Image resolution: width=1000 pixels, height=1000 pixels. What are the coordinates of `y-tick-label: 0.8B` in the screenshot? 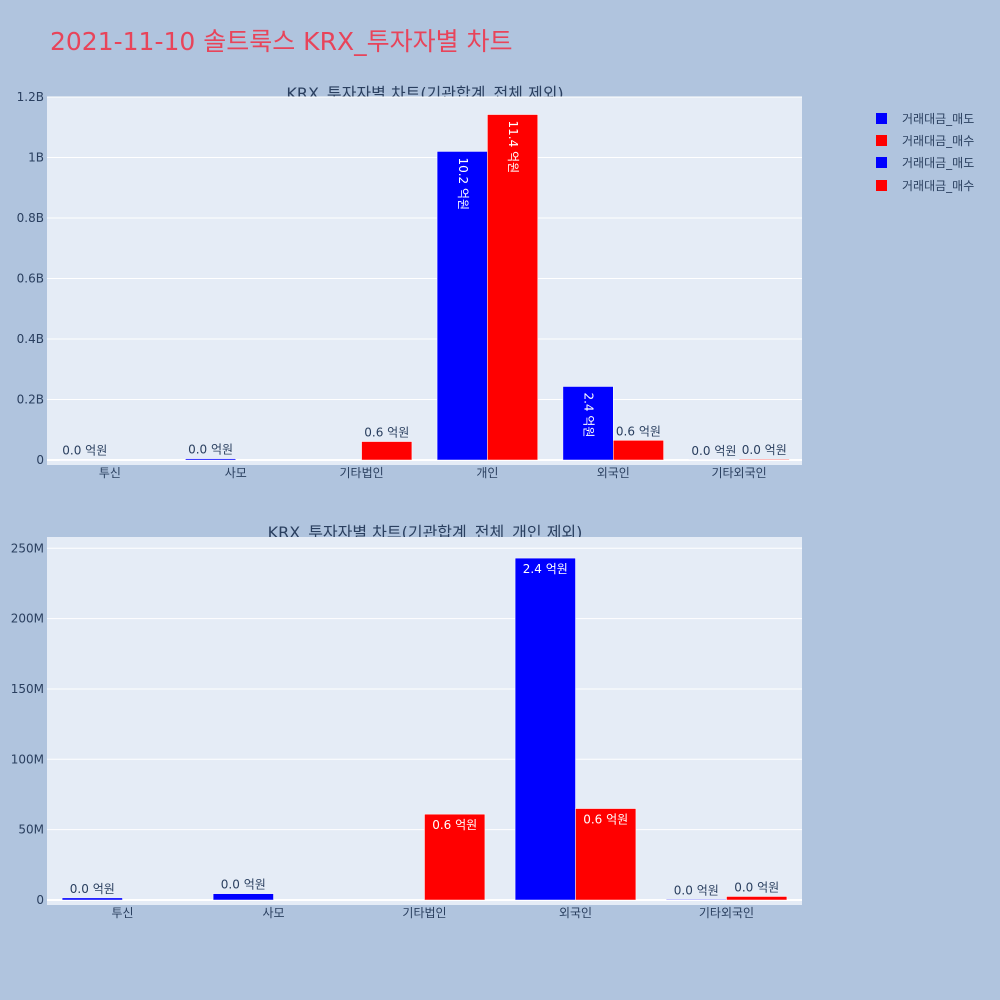 It's located at (30, 218).